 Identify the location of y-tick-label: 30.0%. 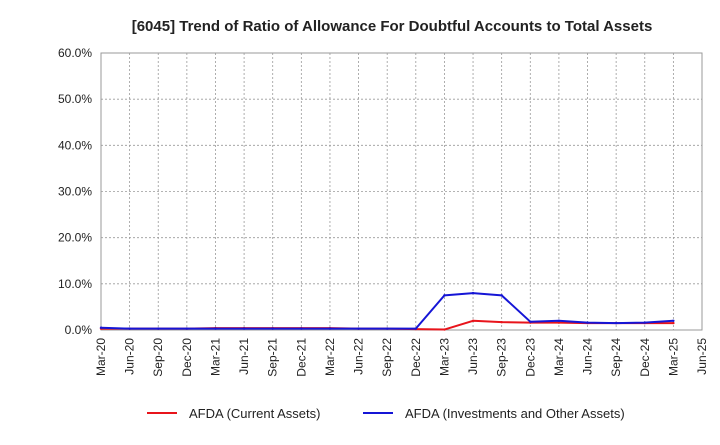
(75, 192).